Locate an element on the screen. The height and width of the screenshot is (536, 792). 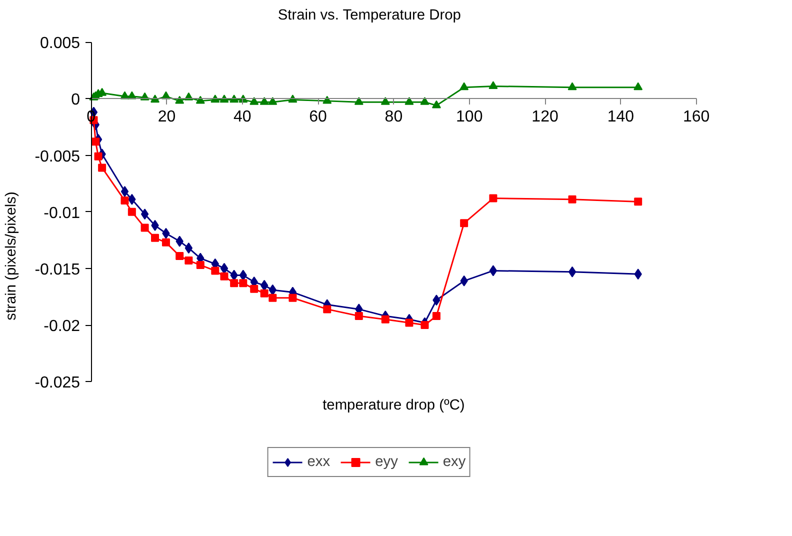
y-tick-label: 0 is located at coordinates (75, 100).